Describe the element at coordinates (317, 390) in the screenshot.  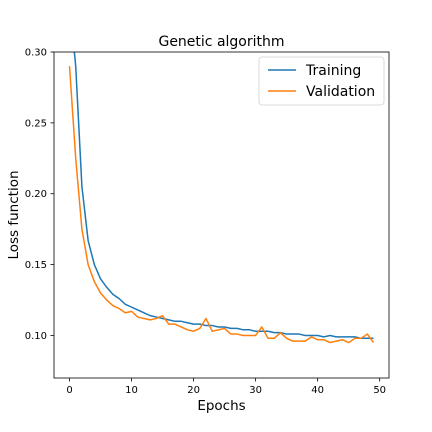
I see `x-tick-label: 40` at that location.